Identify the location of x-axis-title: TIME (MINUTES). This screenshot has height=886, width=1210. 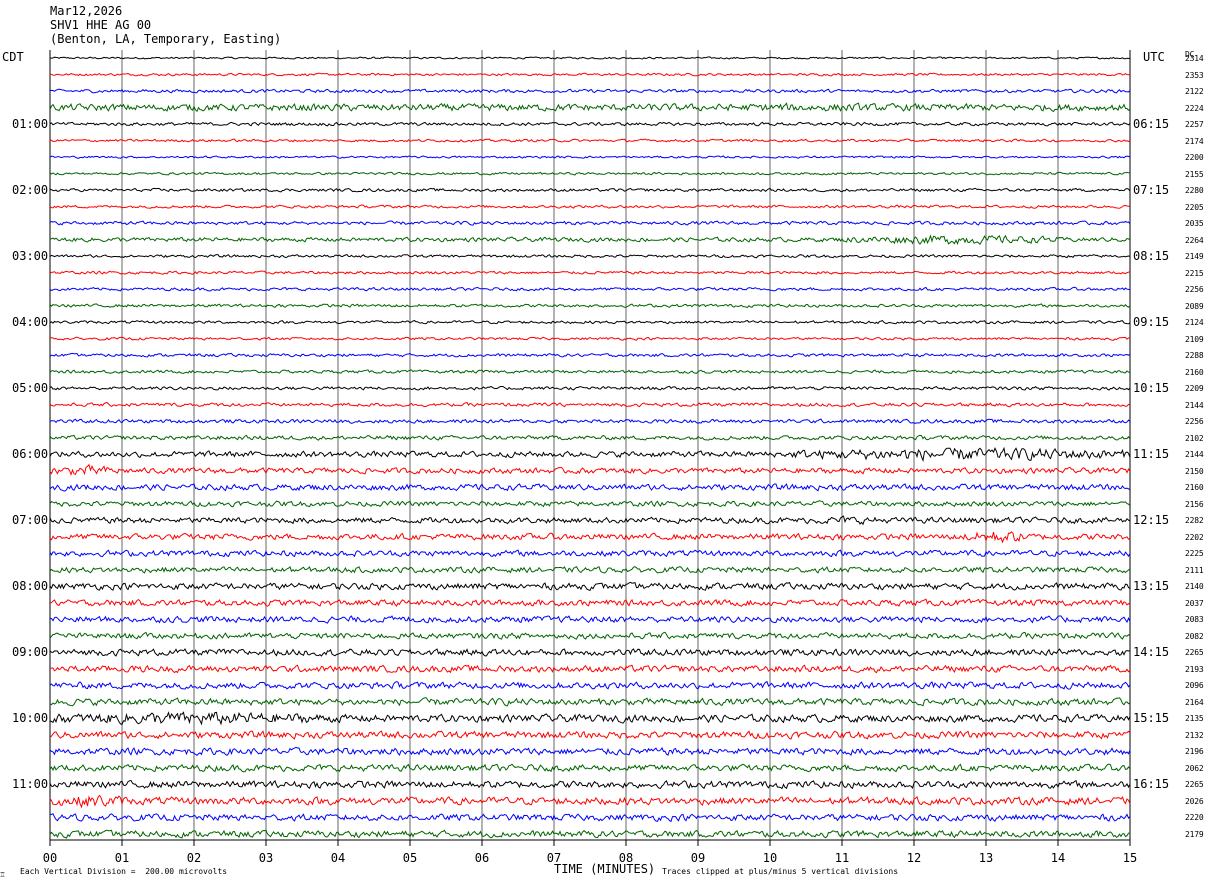
(605, 869).